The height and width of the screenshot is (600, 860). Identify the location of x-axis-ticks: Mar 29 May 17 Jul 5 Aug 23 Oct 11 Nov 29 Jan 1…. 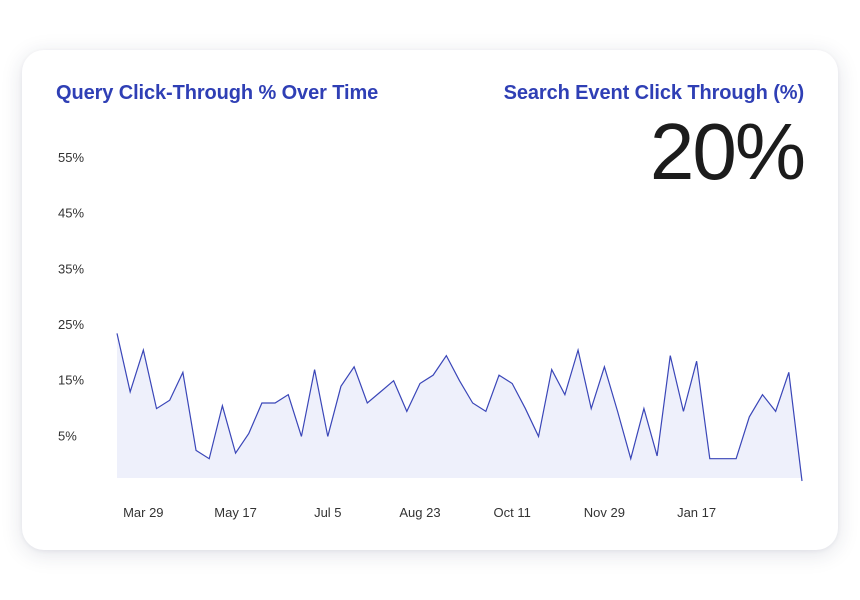
(419, 512).